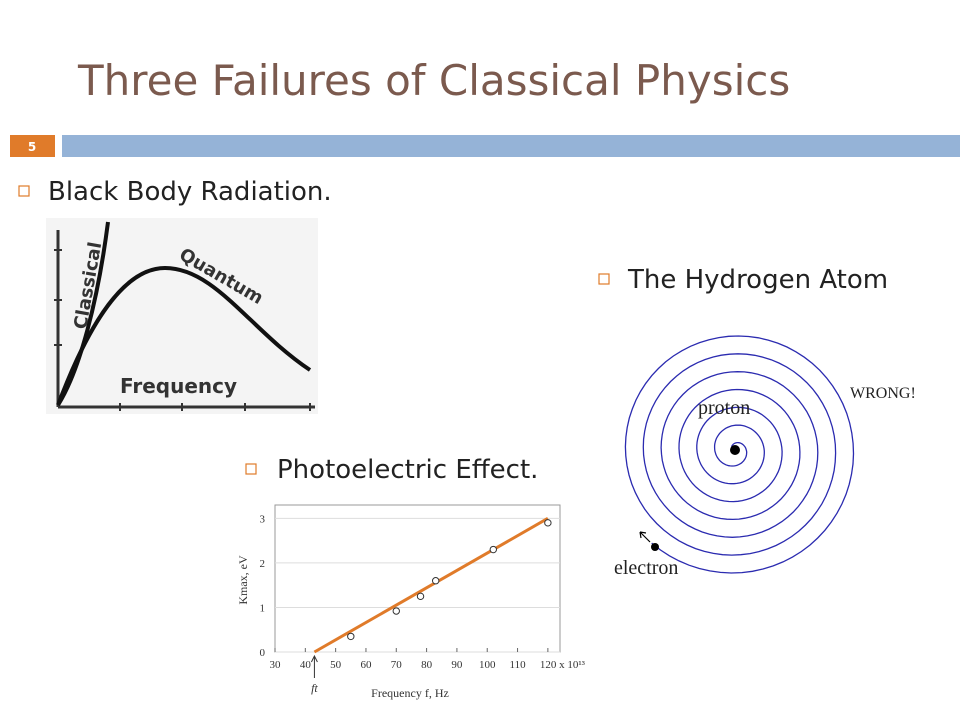 This screenshot has height=720, width=960. I want to click on slide-number: 5, so click(32, 147).